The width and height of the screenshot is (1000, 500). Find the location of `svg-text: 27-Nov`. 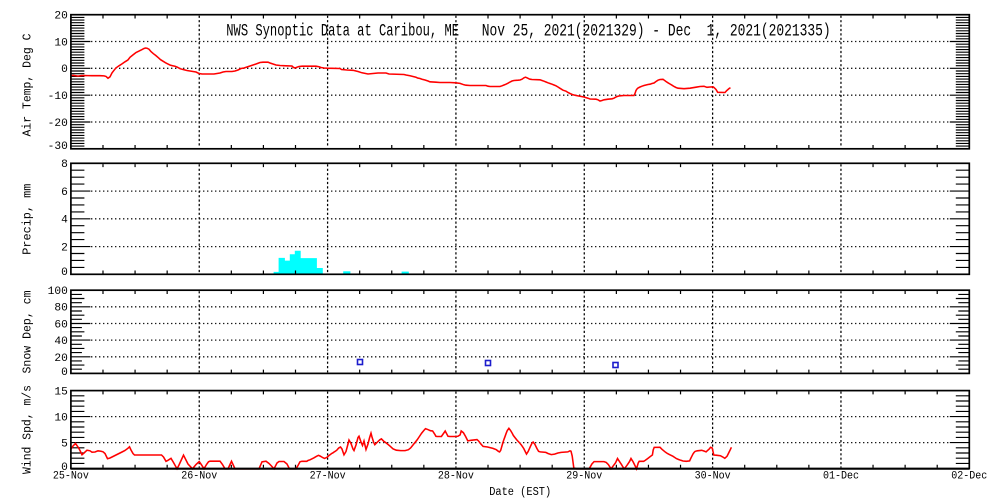

svg-text: 27-Nov is located at coordinates (328, 477).